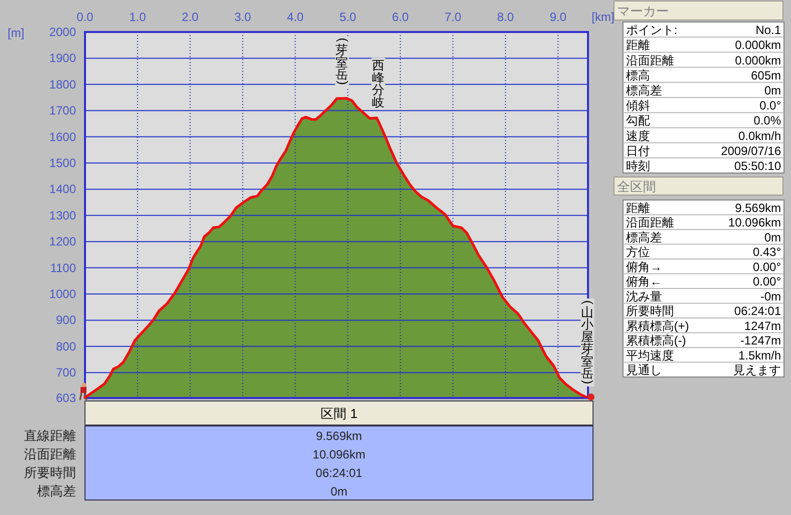 This screenshot has width=791, height=515. Describe the element at coordinates (757, 370) in the screenshot. I see `text: 見えます` at that location.